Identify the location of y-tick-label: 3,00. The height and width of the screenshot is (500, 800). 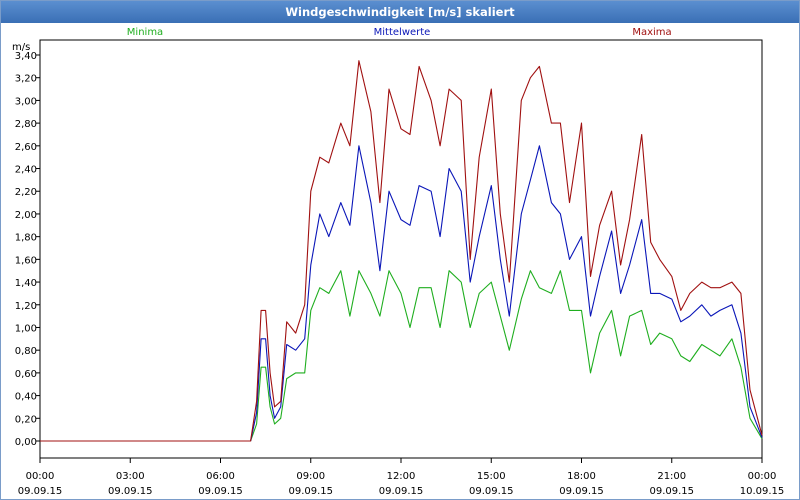
(26, 101).